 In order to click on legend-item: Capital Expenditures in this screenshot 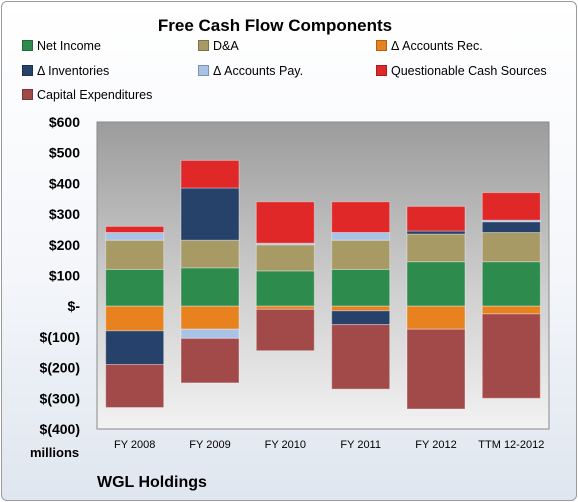, I will do `click(87, 95)`.